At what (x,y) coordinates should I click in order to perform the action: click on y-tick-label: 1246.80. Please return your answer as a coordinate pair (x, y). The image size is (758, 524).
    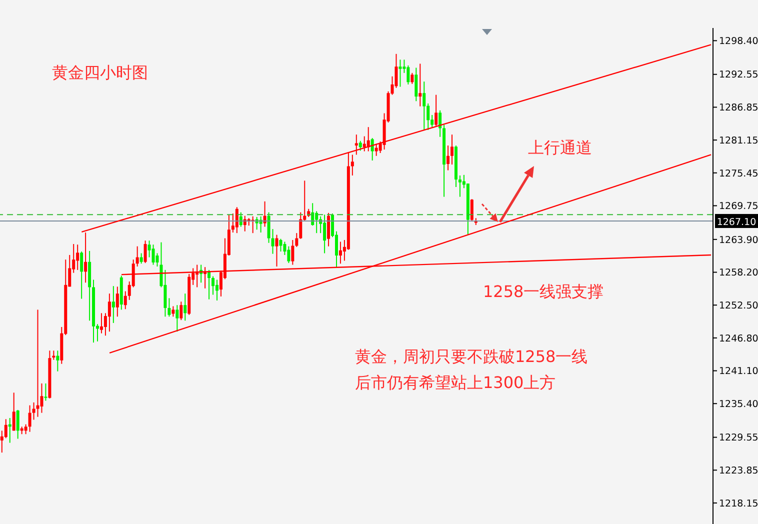
    Looking at the image, I should click on (738, 338).